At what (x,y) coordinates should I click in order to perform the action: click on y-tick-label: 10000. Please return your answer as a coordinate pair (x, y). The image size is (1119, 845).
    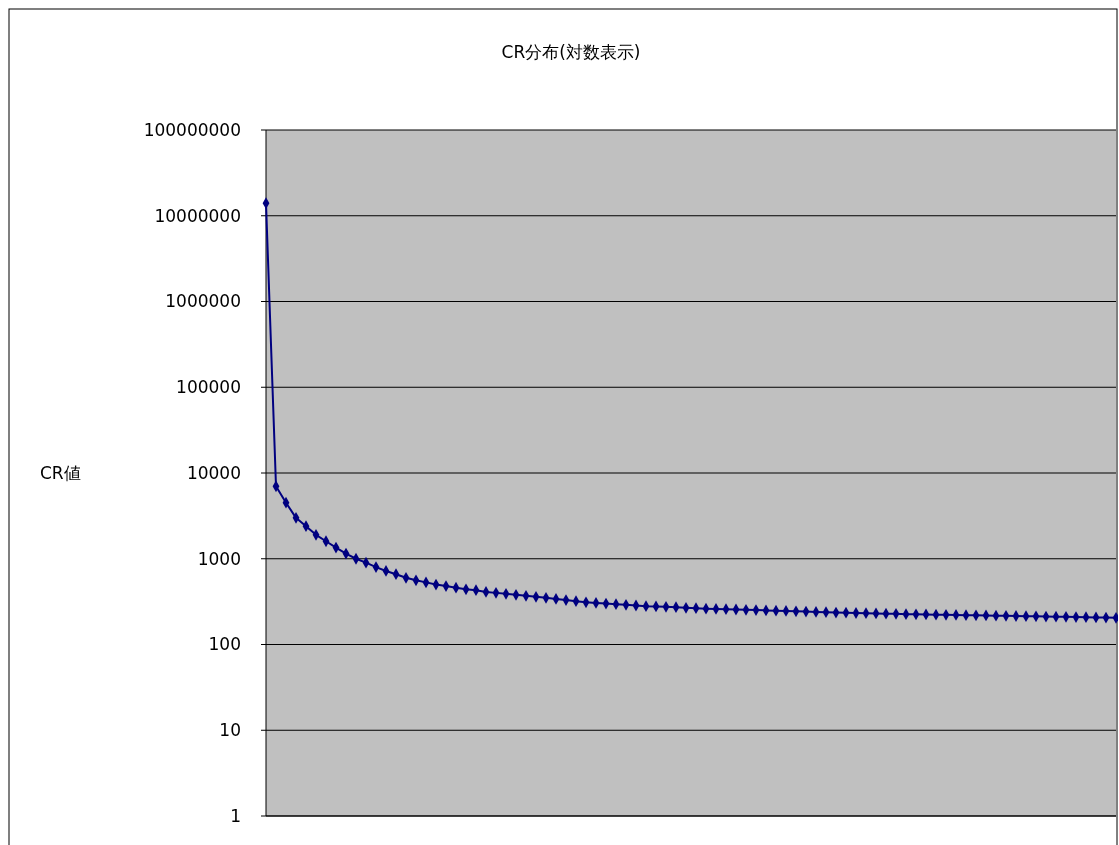
    Looking at the image, I should click on (213, 472).